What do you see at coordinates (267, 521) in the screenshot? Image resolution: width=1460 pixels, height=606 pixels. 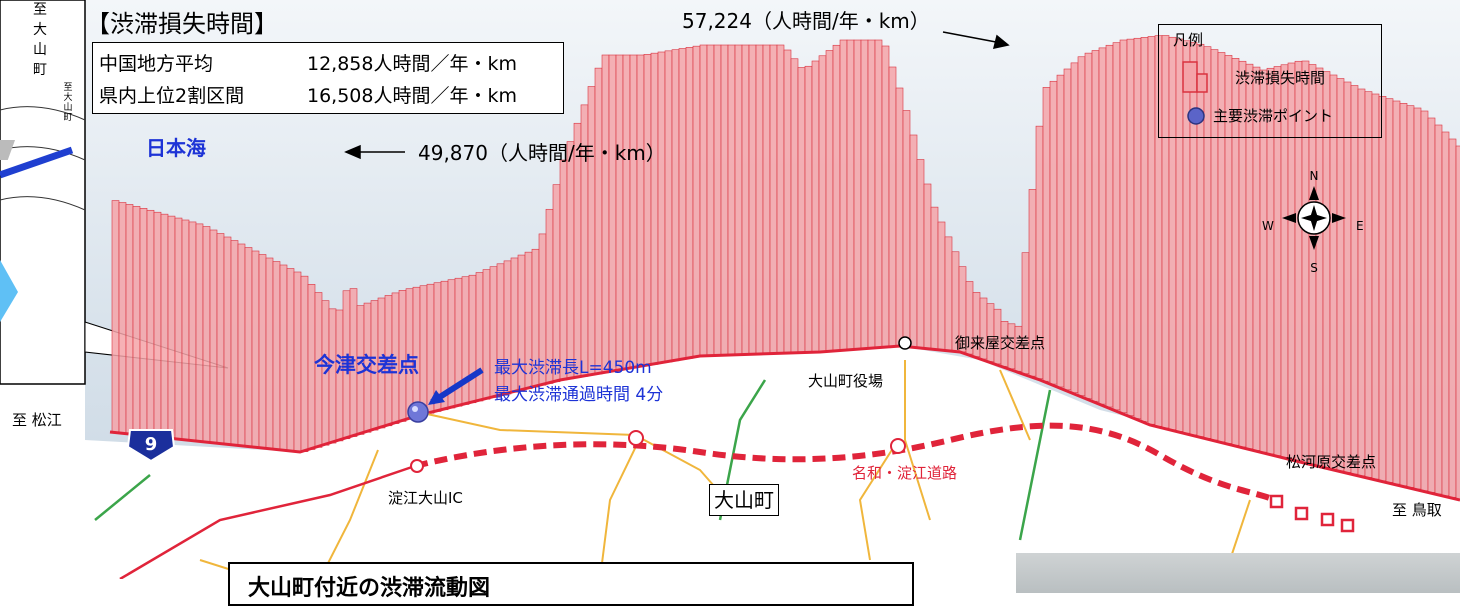 I see `red-secondary-road` at bounding box center [267, 521].